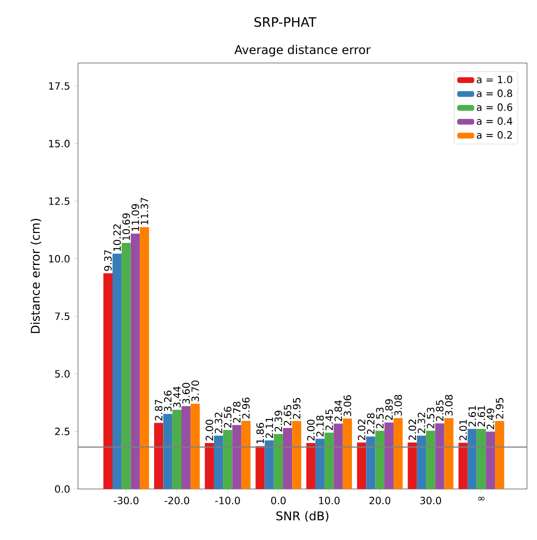 This screenshot has height=540, width=537. What do you see at coordinates (481, 498) in the screenshot?
I see `x-tick-label: ∞` at bounding box center [481, 498].